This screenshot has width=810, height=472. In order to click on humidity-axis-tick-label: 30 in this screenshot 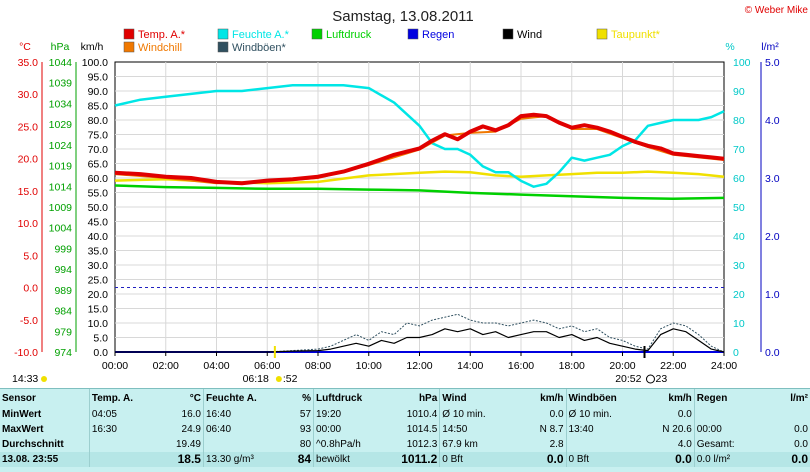, I will do `click(739, 266)`.